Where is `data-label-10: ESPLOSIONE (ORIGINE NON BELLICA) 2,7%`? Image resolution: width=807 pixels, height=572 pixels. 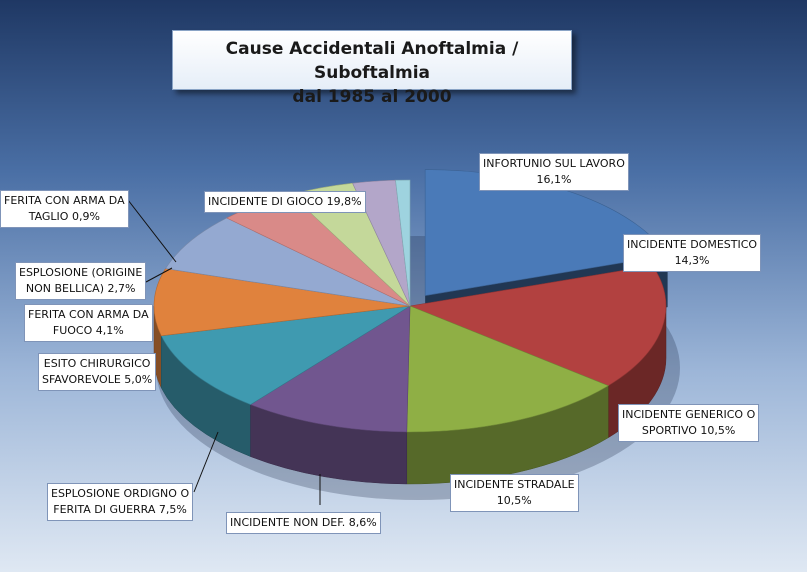
data-label-10: ESPLOSIONE (ORIGINE NON BELLICA) 2,7% is located at coordinates (81, 281).